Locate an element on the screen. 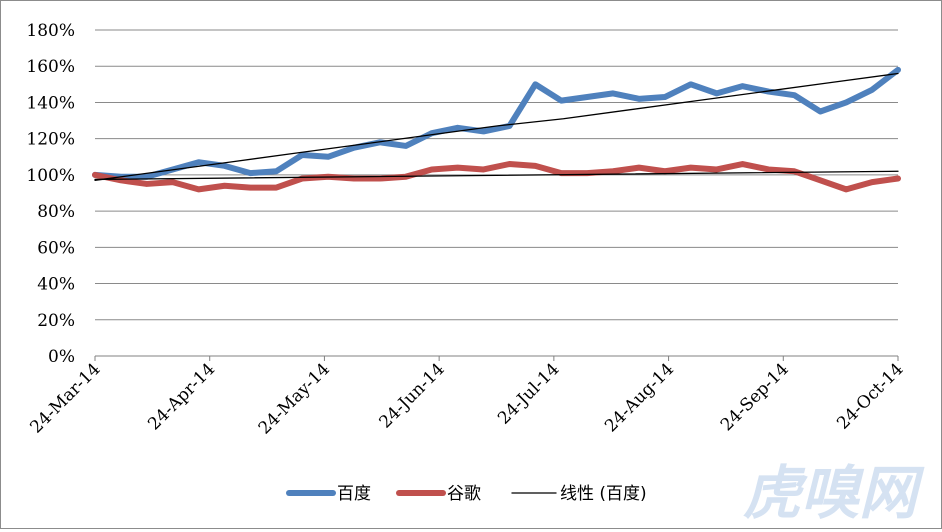 The width and height of the screenshot is (942, 532). x-tick-label: 24-Aug-14 is located at coordinates (639, 397).